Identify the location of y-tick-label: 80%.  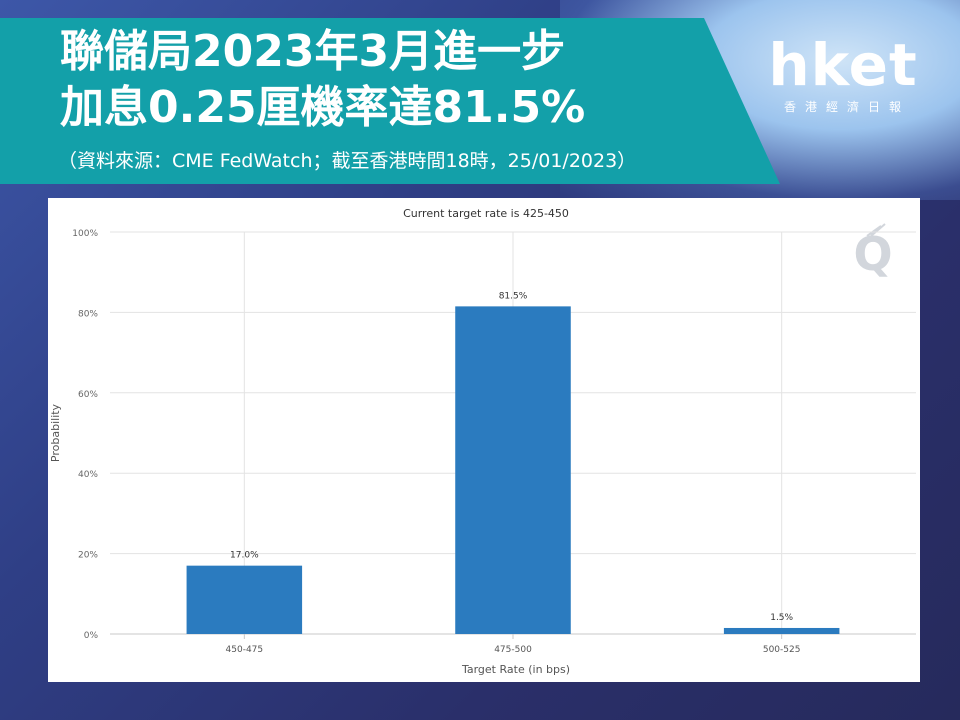
(88, 314).